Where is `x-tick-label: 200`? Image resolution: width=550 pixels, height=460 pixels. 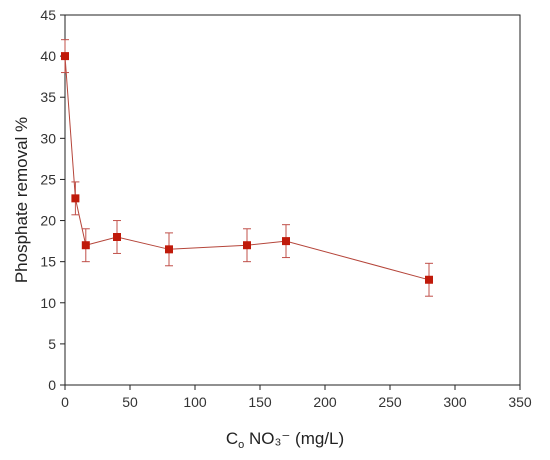
x-tick-label: 200 is located at coordinates (325, 402).